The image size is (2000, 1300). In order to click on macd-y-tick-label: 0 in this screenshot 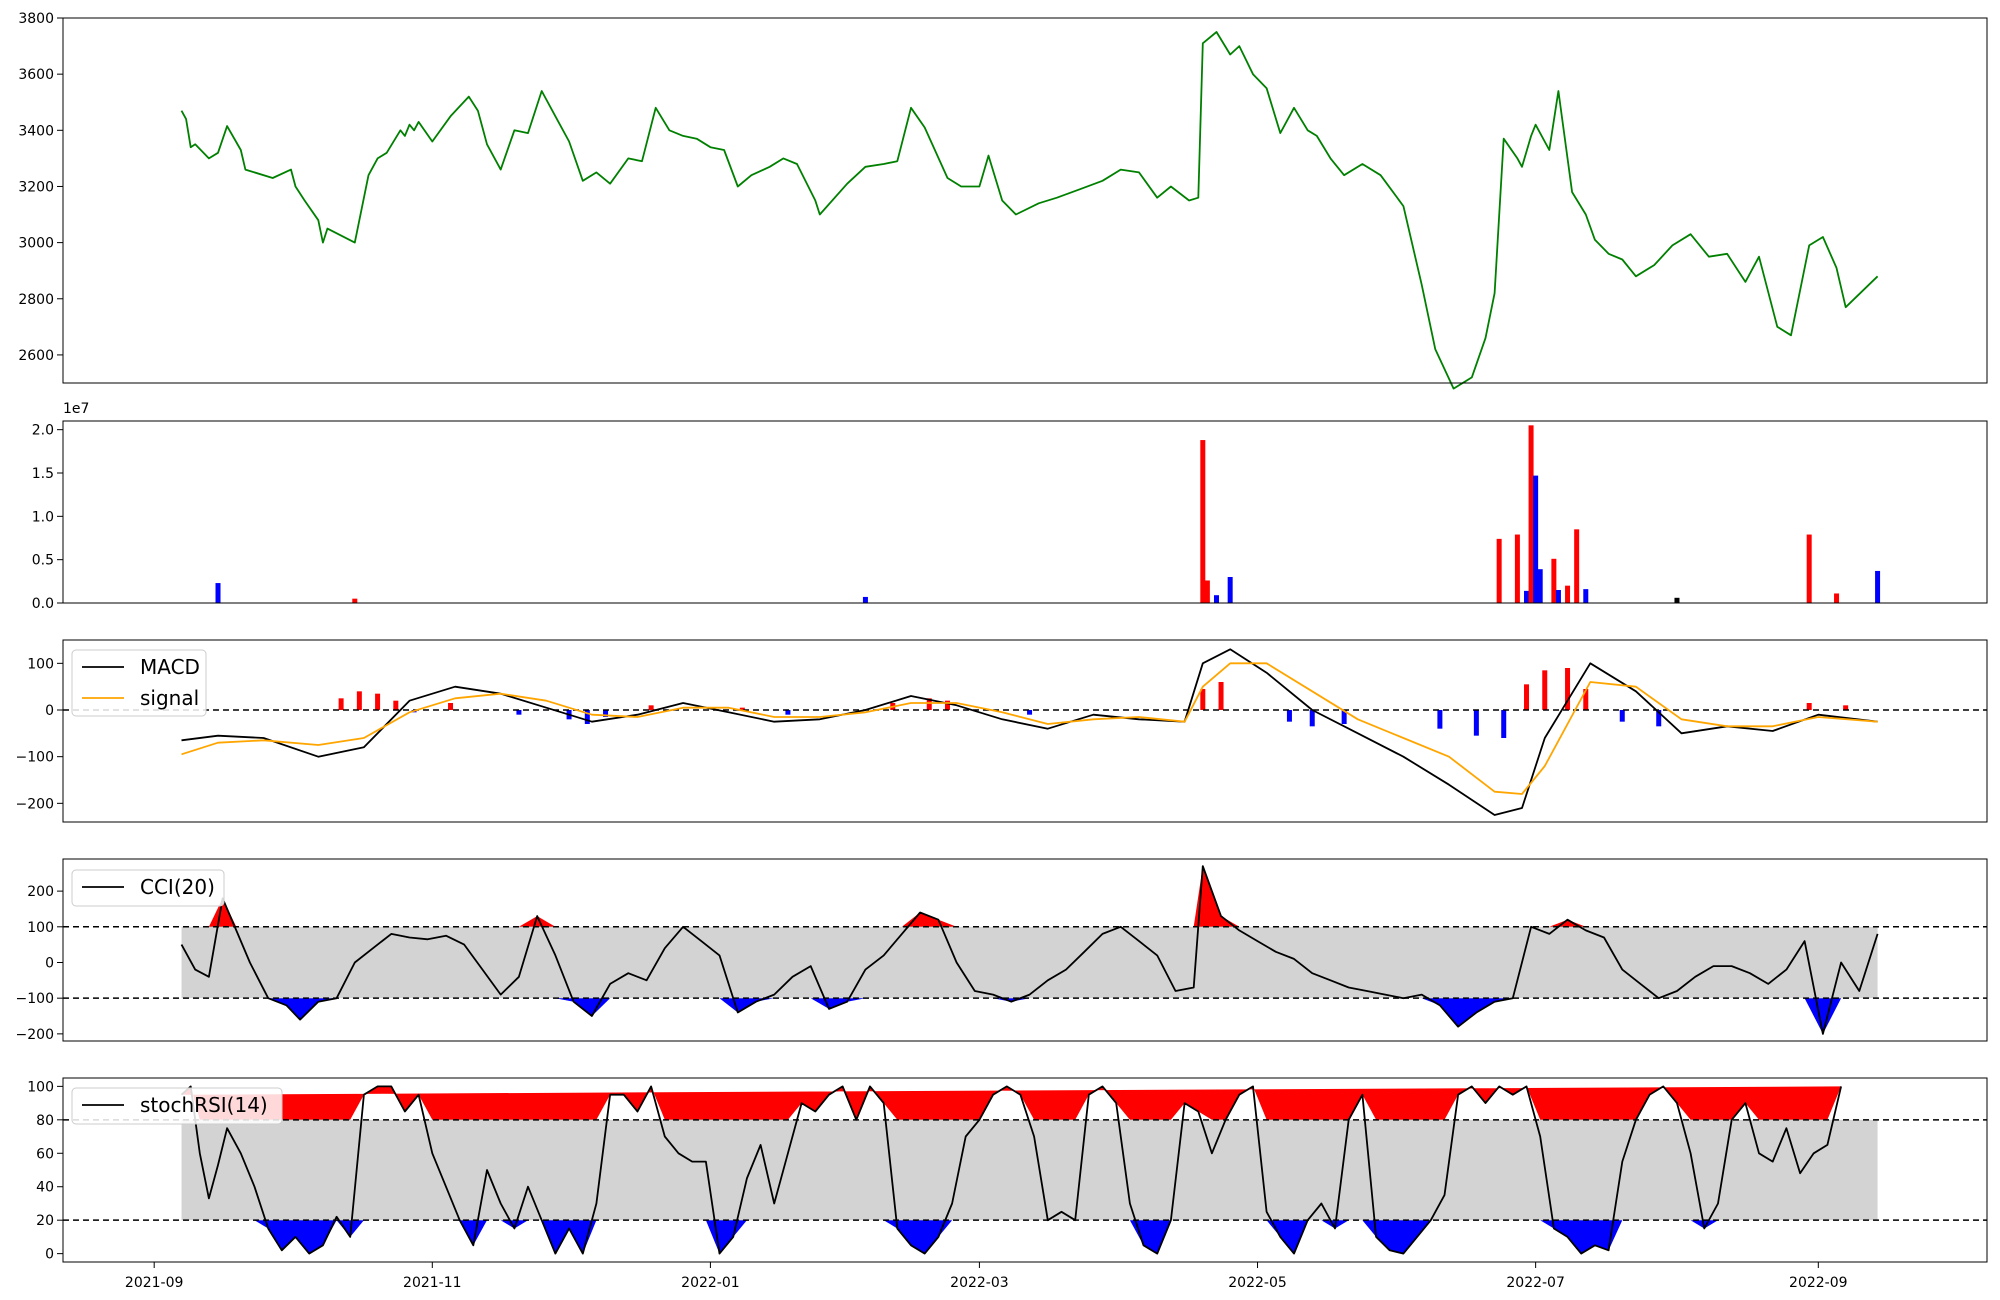, I will do `click(49, 711)`.